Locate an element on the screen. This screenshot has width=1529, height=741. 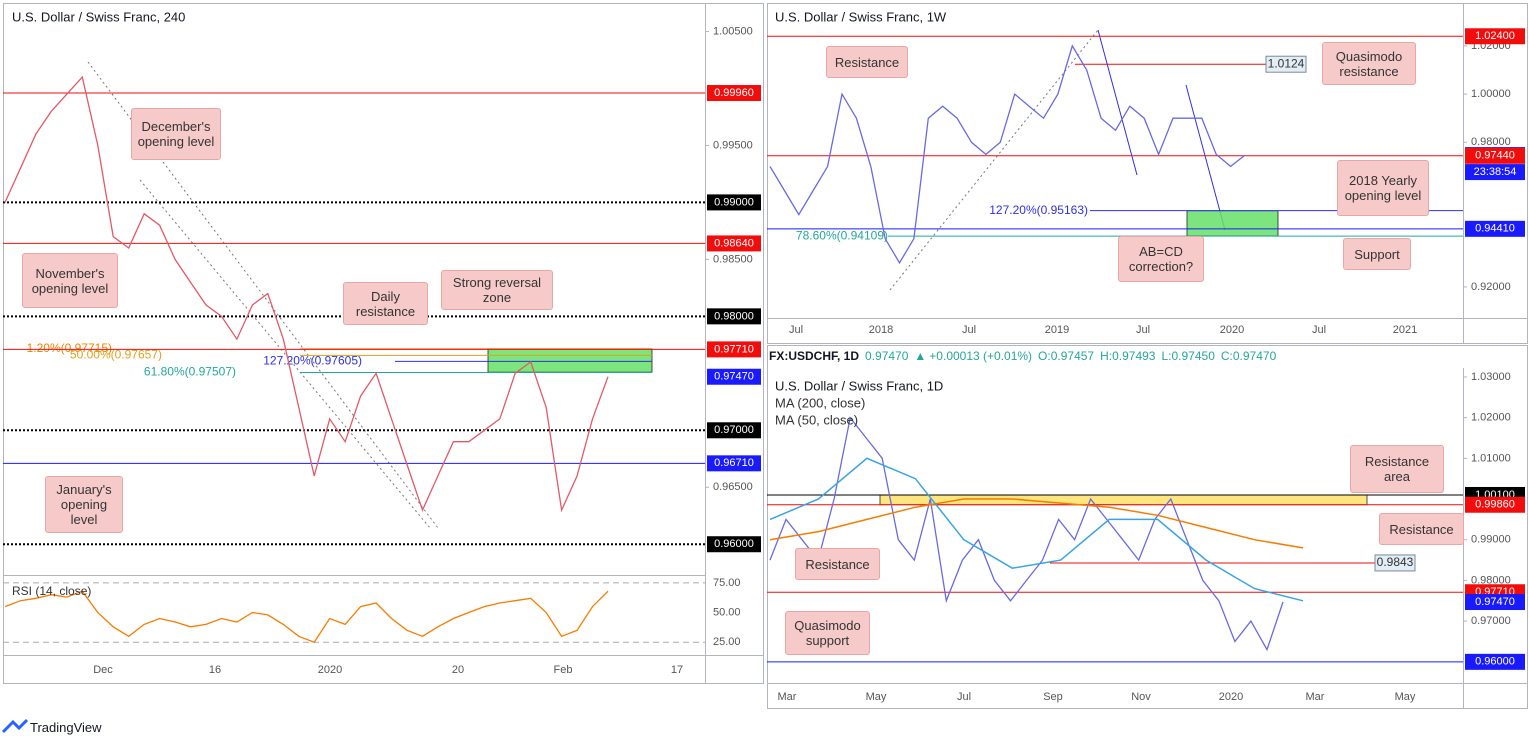
callout: November's opening level is located at coordinates (70, 280).